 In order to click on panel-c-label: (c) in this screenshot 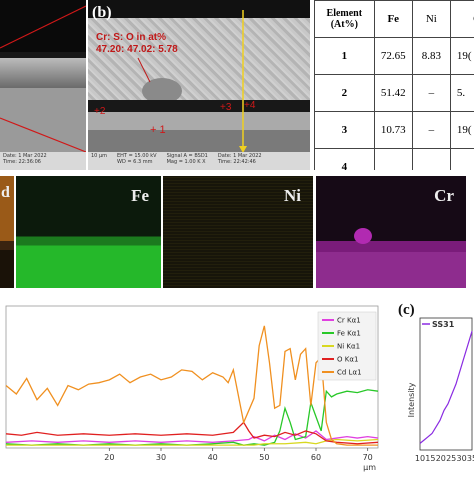, I will do `click(406, 310)`.